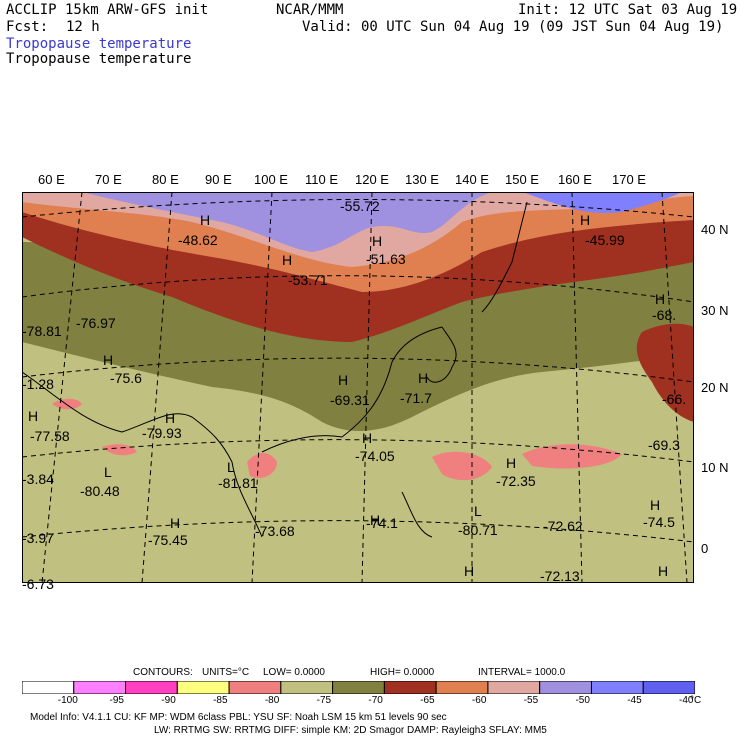 The width and height of the screenshot is (740, 740). Describe the element at coordinates (478, 530) in the screenshot. I see `value-label: -80.71` at that location.